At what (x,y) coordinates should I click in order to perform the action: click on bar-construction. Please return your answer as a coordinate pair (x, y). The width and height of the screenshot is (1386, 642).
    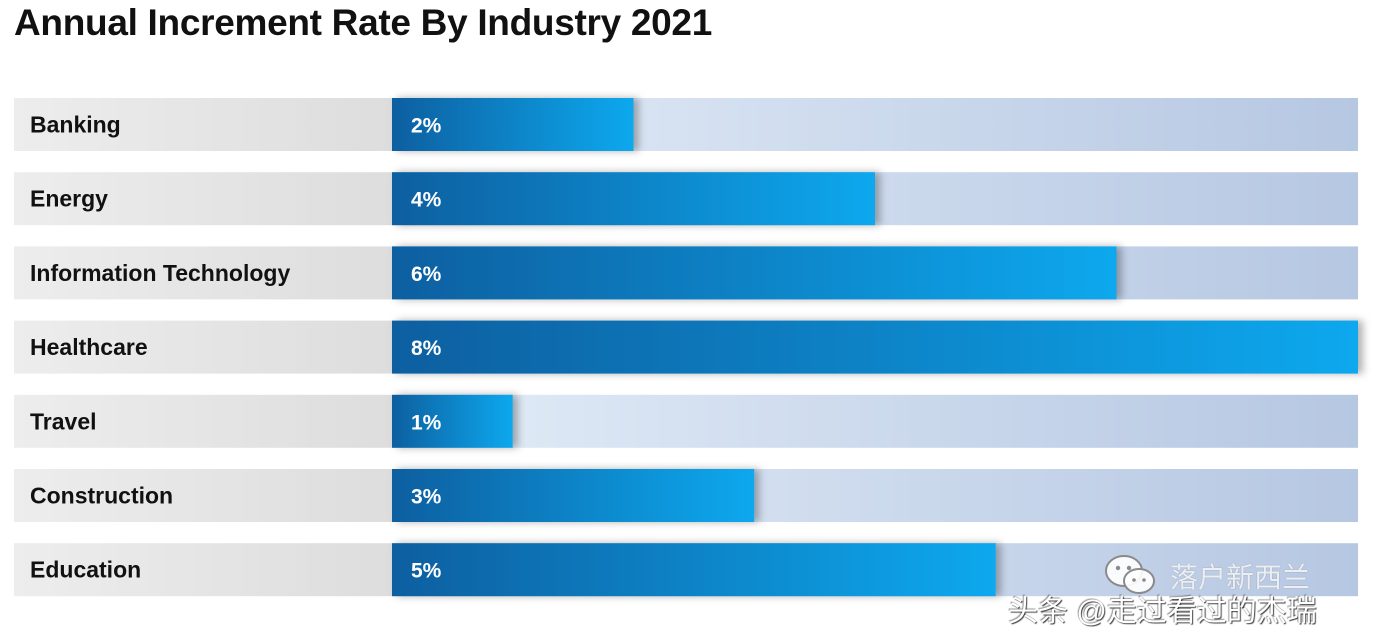
    Looking at the image, I should click on (573, 495).